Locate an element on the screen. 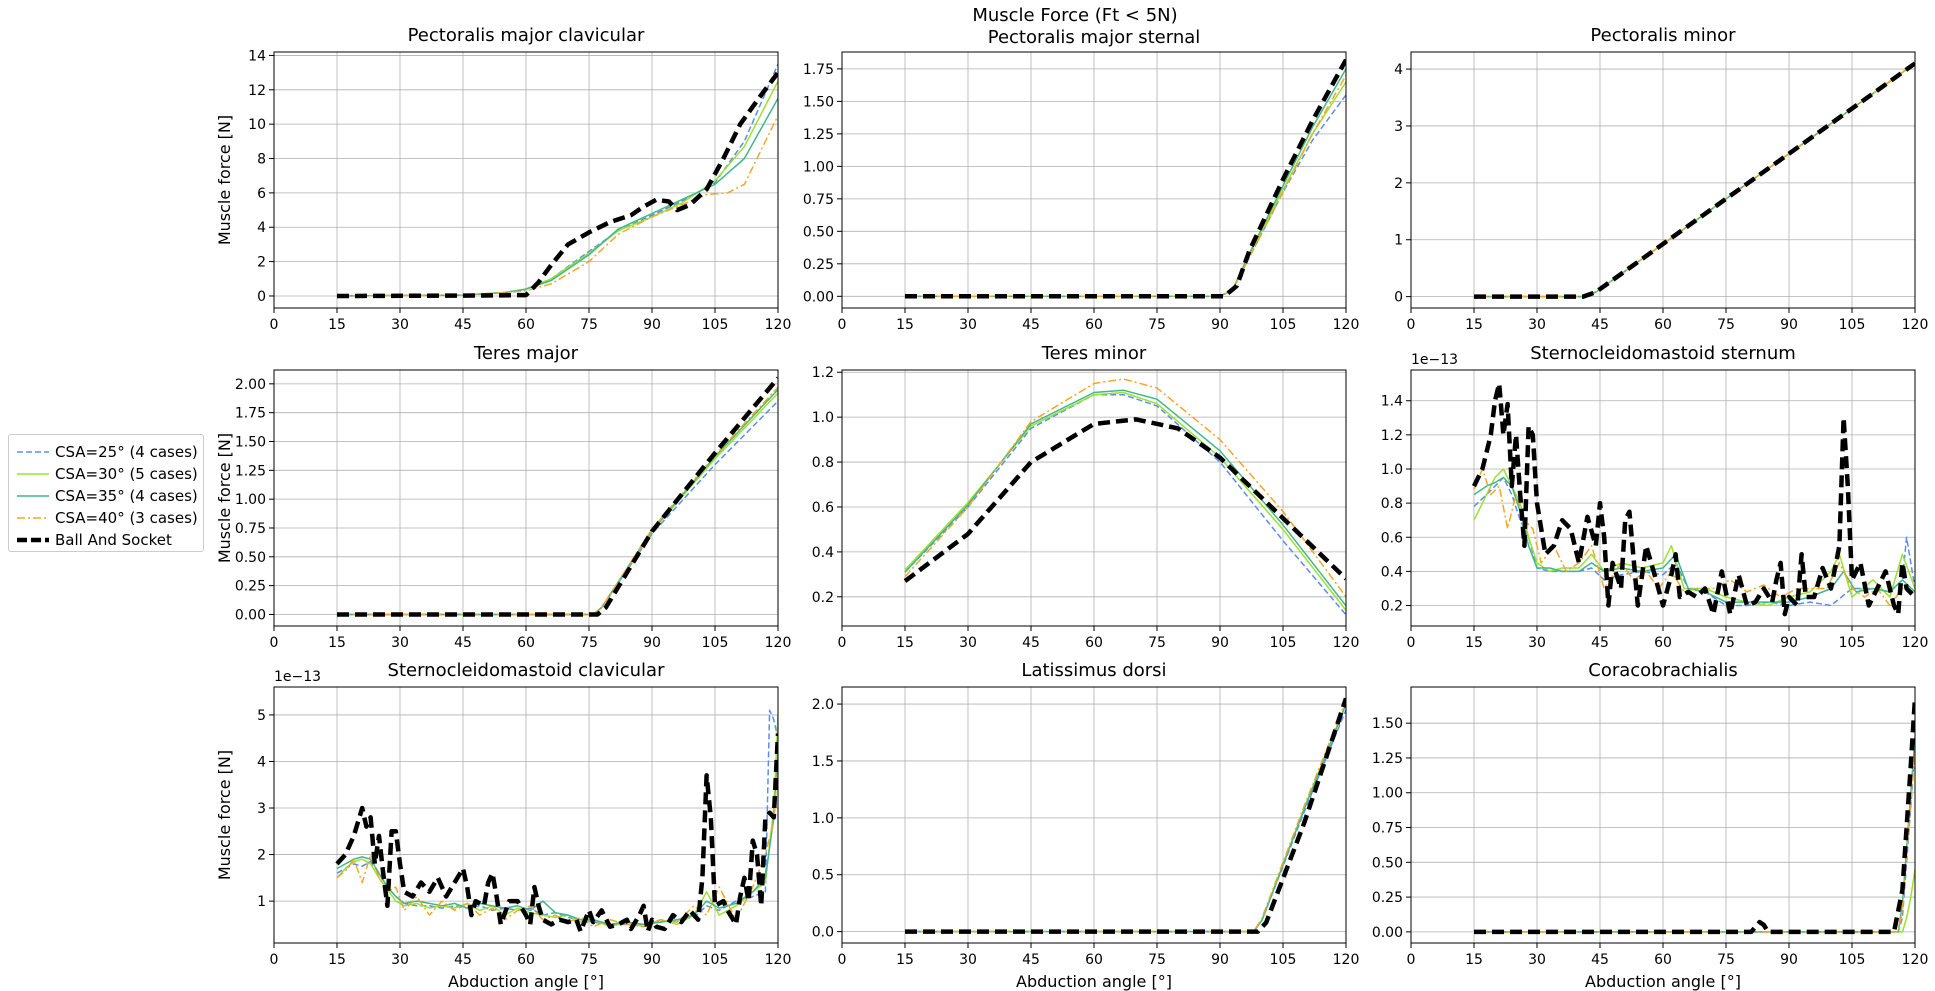  subplot-title: Coracobrachialis is located at coordinates (1663, 670).